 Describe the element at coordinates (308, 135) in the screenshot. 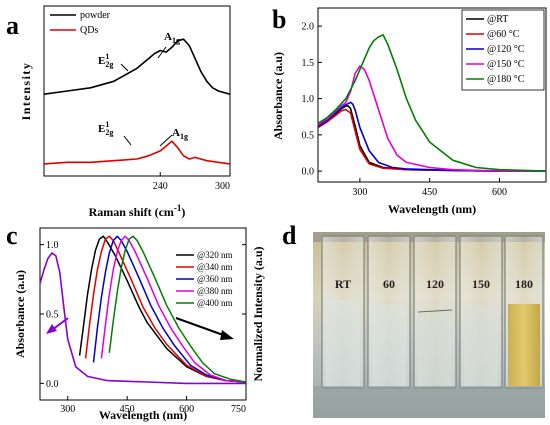

I see `y-tick-label-b-1: 0.5` at that location.